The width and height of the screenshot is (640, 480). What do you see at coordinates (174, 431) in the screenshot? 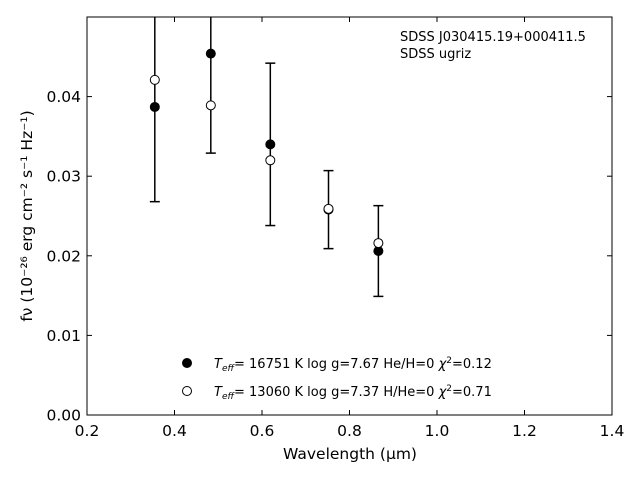
I see `x-tick-label: 0.4` at bounding box center [174, 431].